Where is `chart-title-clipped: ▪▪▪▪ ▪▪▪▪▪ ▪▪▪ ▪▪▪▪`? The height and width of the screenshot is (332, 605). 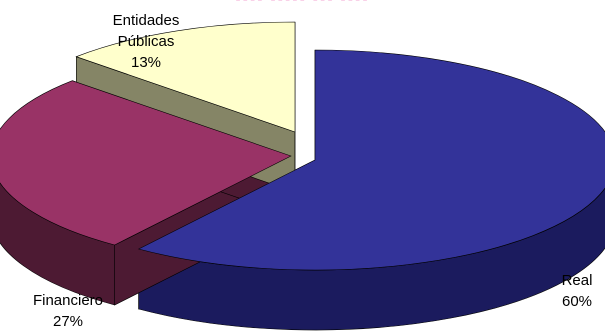
chart-title-clipped: ▪▪▪▪ ▪▪▪▪▪ ▪▪▪ ▪▪▪▪ is located at coordinates (302, 3).